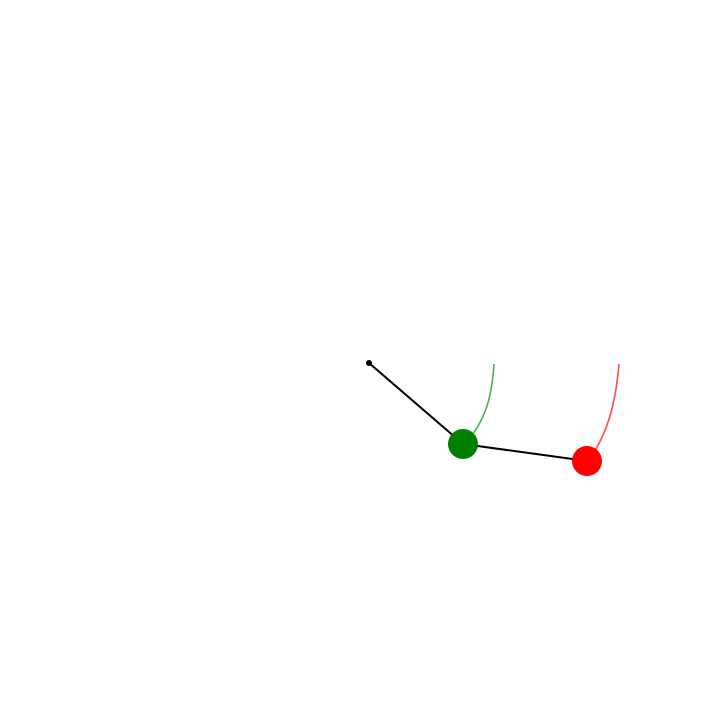 Image resolution: width=720 pixels, height=720 pixels. Describe the element at coordinates (416, 403) in the screenshot. I see `upper-rod` at that location.